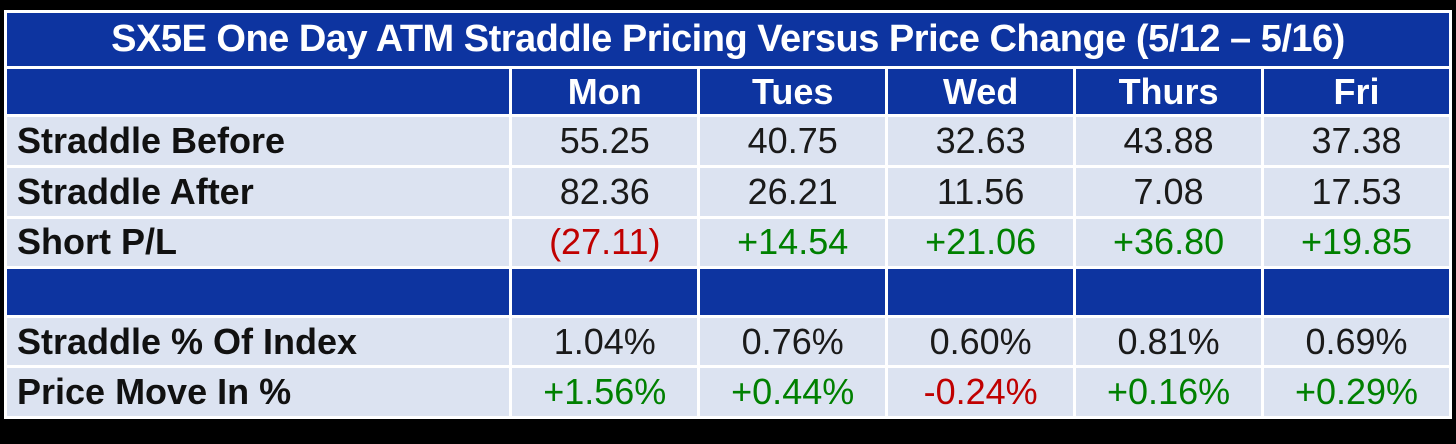 This screenshot has width=1456, height=444. I want to click on column-header-tues: Tues, so click(793, 91).